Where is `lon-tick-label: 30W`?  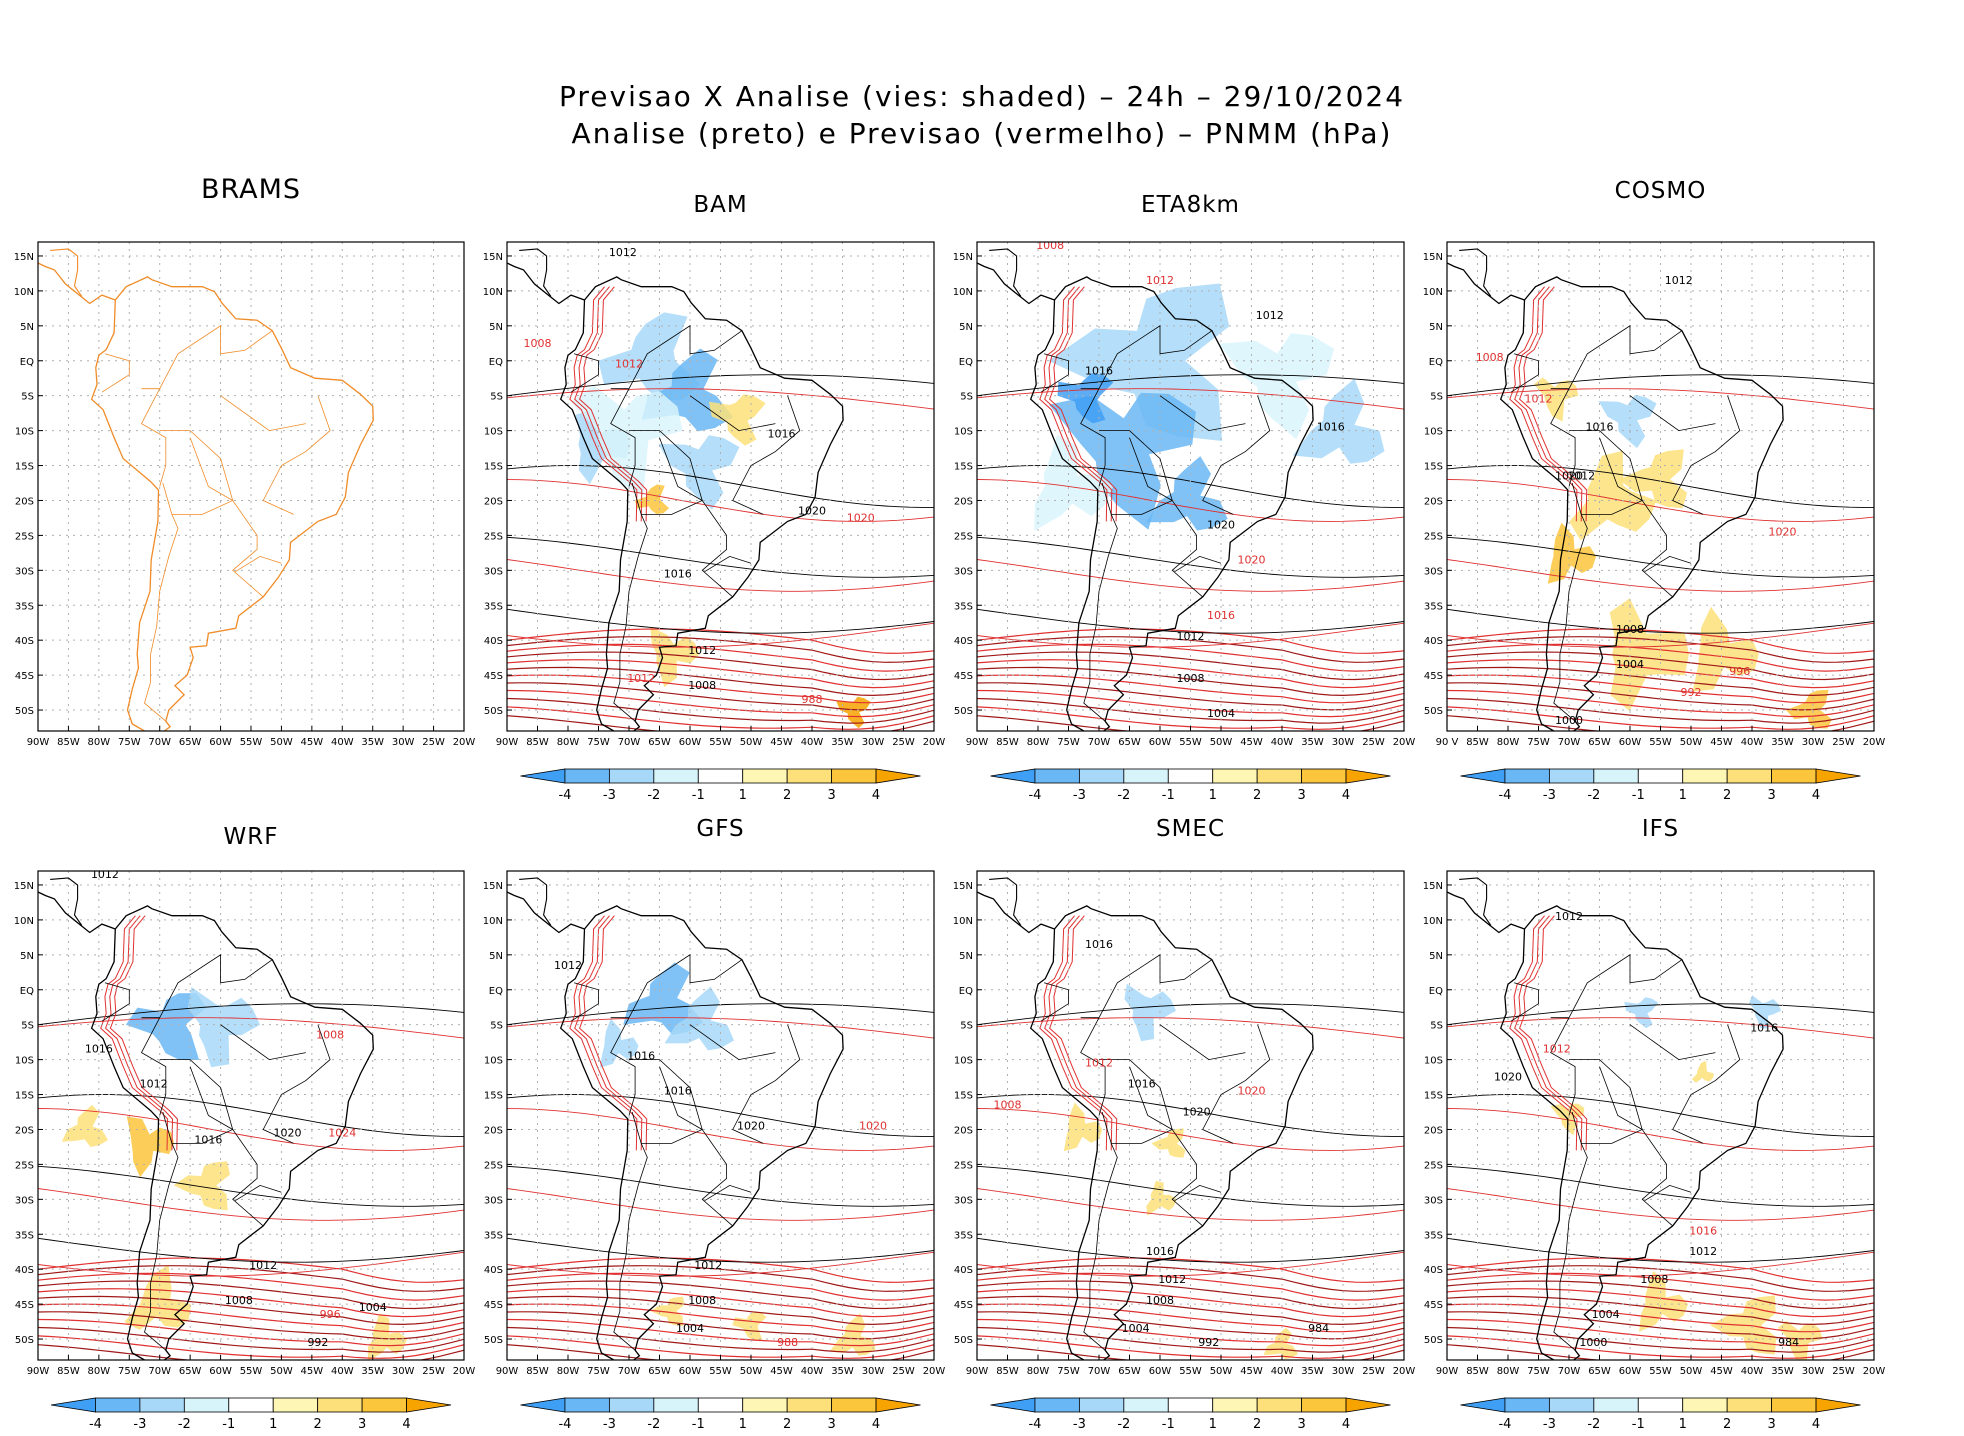
lon-tick-label: 30W is located at coordinates (403, 742).